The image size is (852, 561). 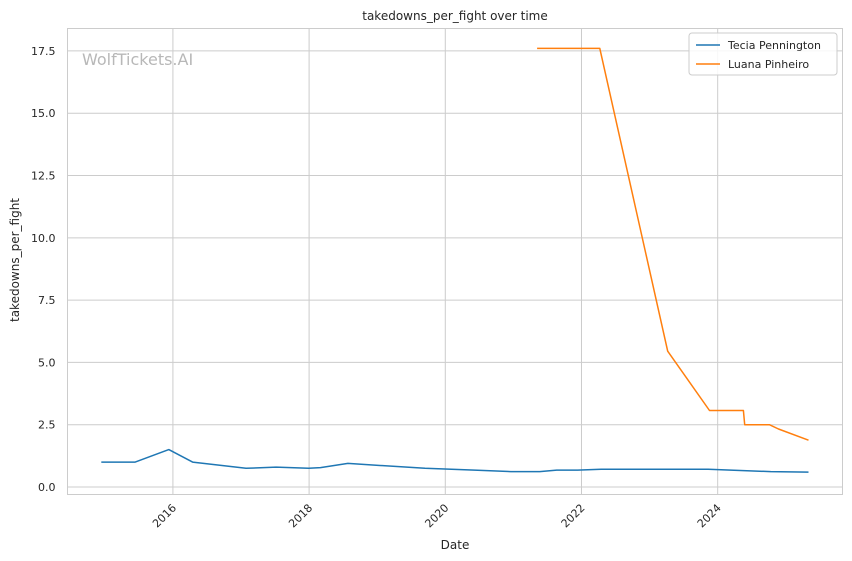 I want to click on chart-title: takedowns_per_fight over time, so click(x=455, y=16).